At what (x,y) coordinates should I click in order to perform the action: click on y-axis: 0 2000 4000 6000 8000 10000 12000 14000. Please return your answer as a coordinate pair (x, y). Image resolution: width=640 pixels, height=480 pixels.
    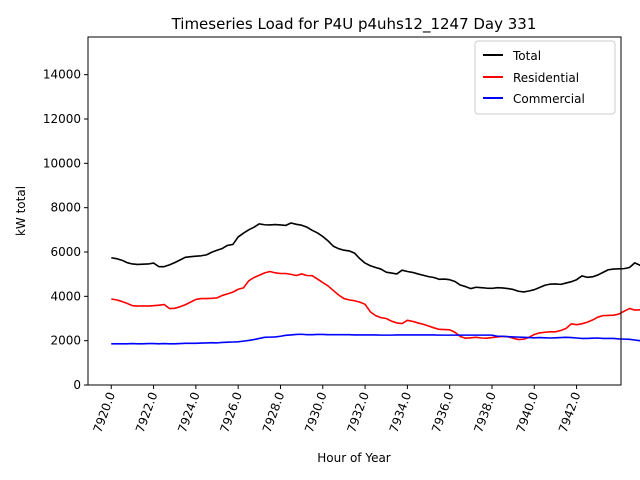
    Looking at the image, I should click on (65, 230).